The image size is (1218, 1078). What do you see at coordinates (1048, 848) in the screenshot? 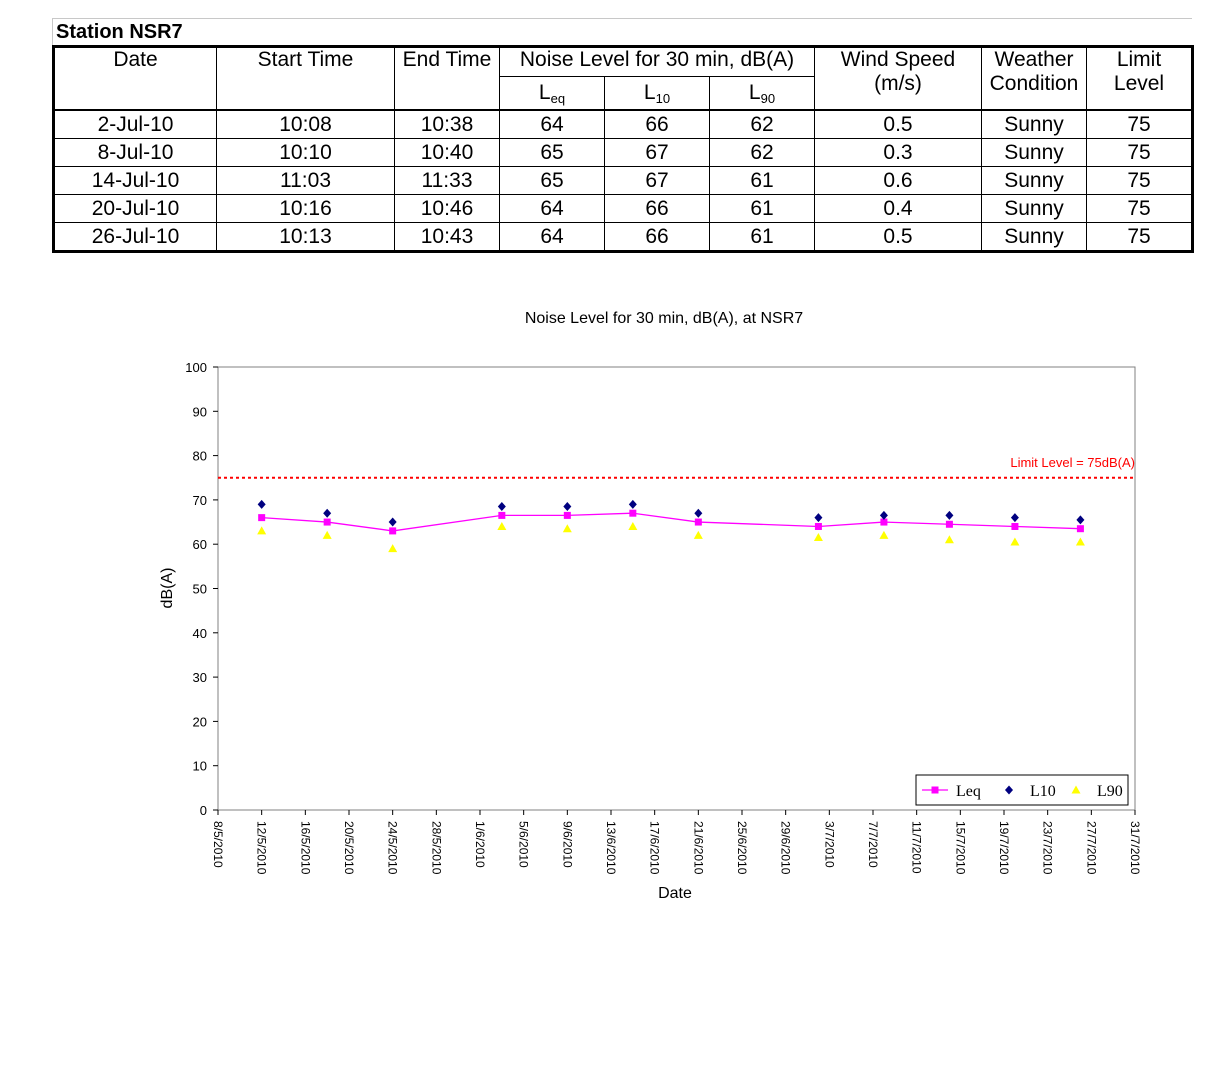
I see `x-tick-label: 23/7/2010` at bounding box center [1048, 848].